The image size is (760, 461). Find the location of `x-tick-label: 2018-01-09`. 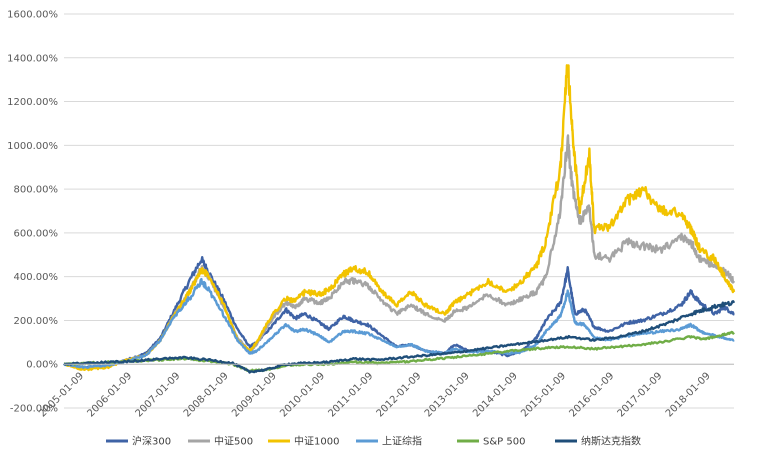

x-tick-label: 2018-01-09 is located at coordinates (688, 395).